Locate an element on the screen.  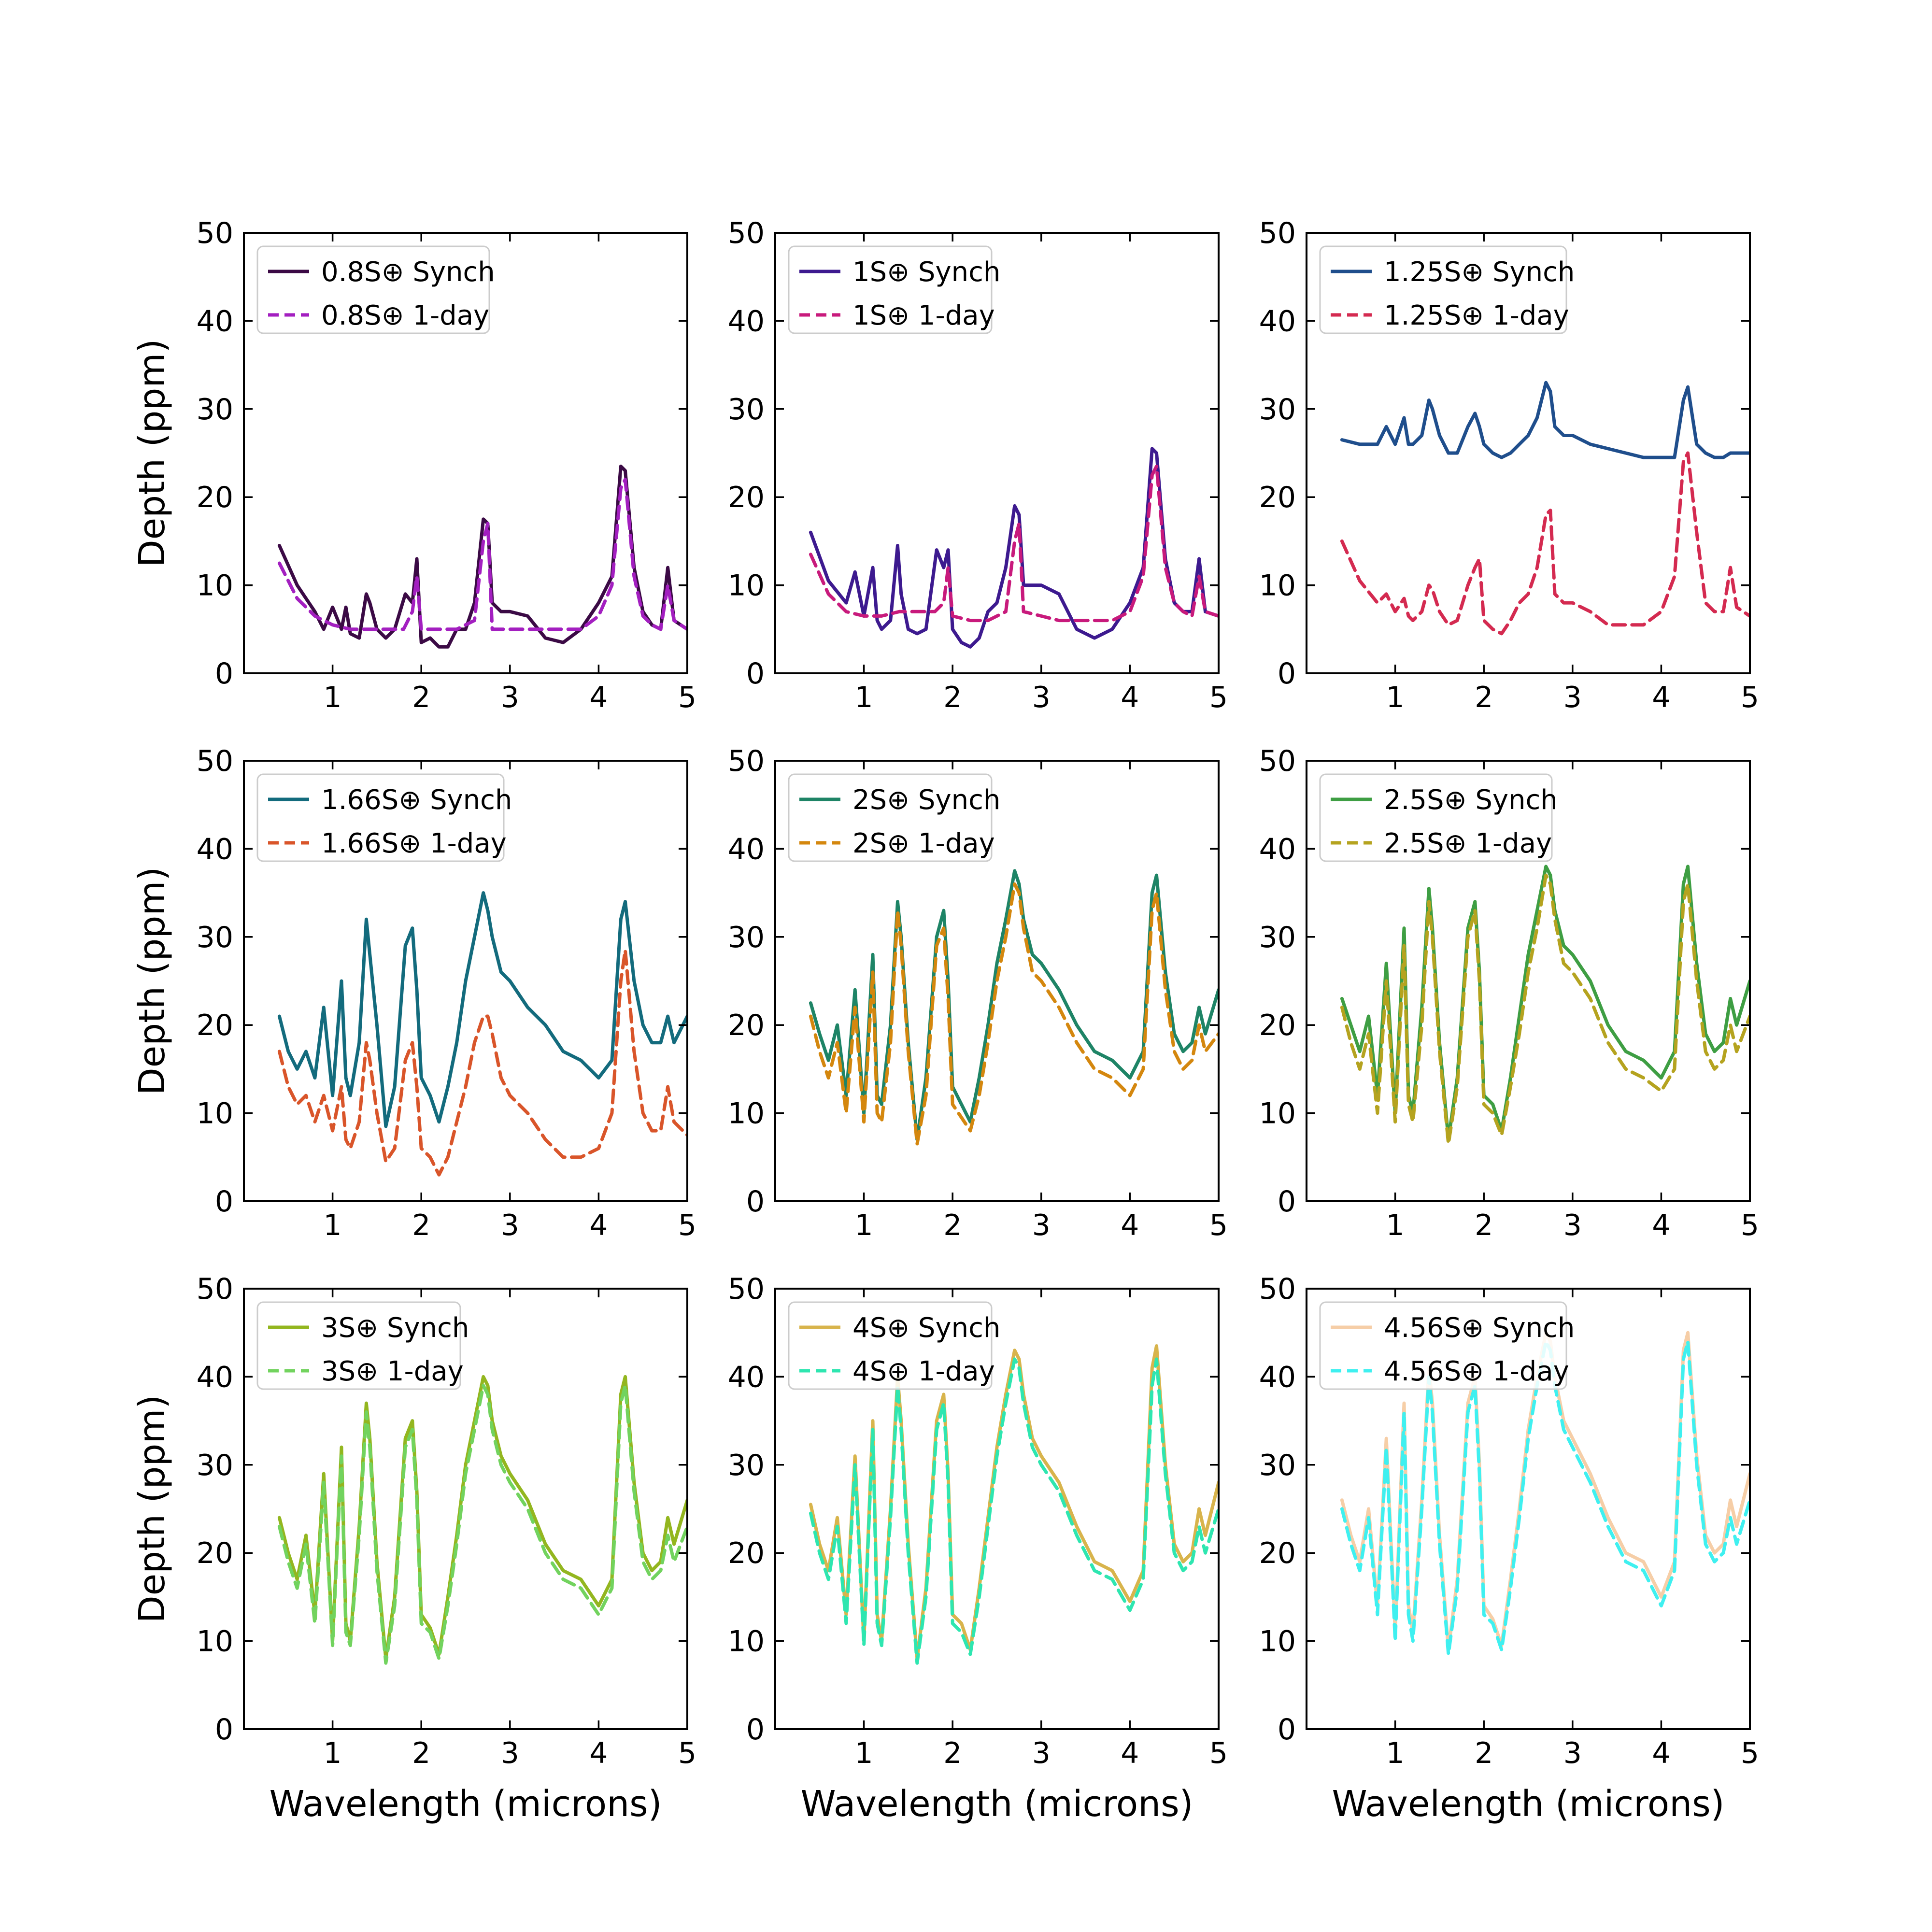
legend-entry: 4.56S⊕ Synch is located at coordinates (1479, 1328).